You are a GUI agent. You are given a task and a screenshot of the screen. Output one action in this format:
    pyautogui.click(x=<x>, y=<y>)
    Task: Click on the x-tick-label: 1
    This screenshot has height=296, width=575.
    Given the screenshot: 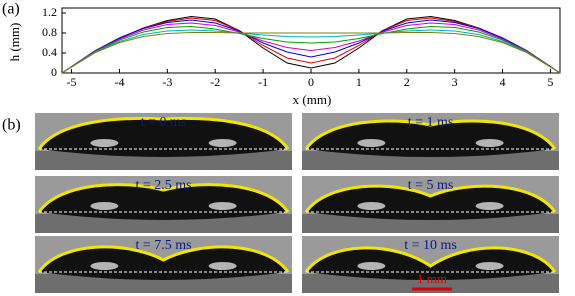 What is the action you would take?
    pyautogui.click(x=359, y=82)
    